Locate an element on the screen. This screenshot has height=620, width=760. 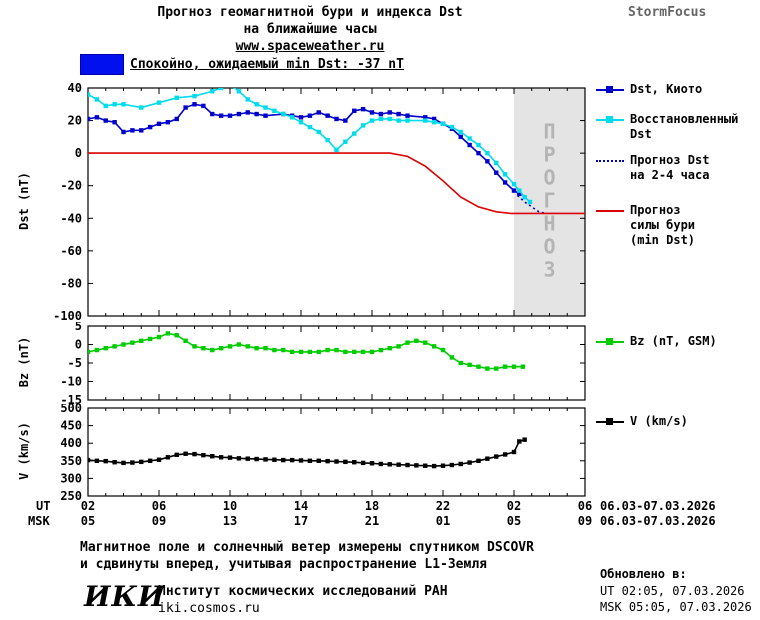
svg-text: П is located at coordinates (549, 132).